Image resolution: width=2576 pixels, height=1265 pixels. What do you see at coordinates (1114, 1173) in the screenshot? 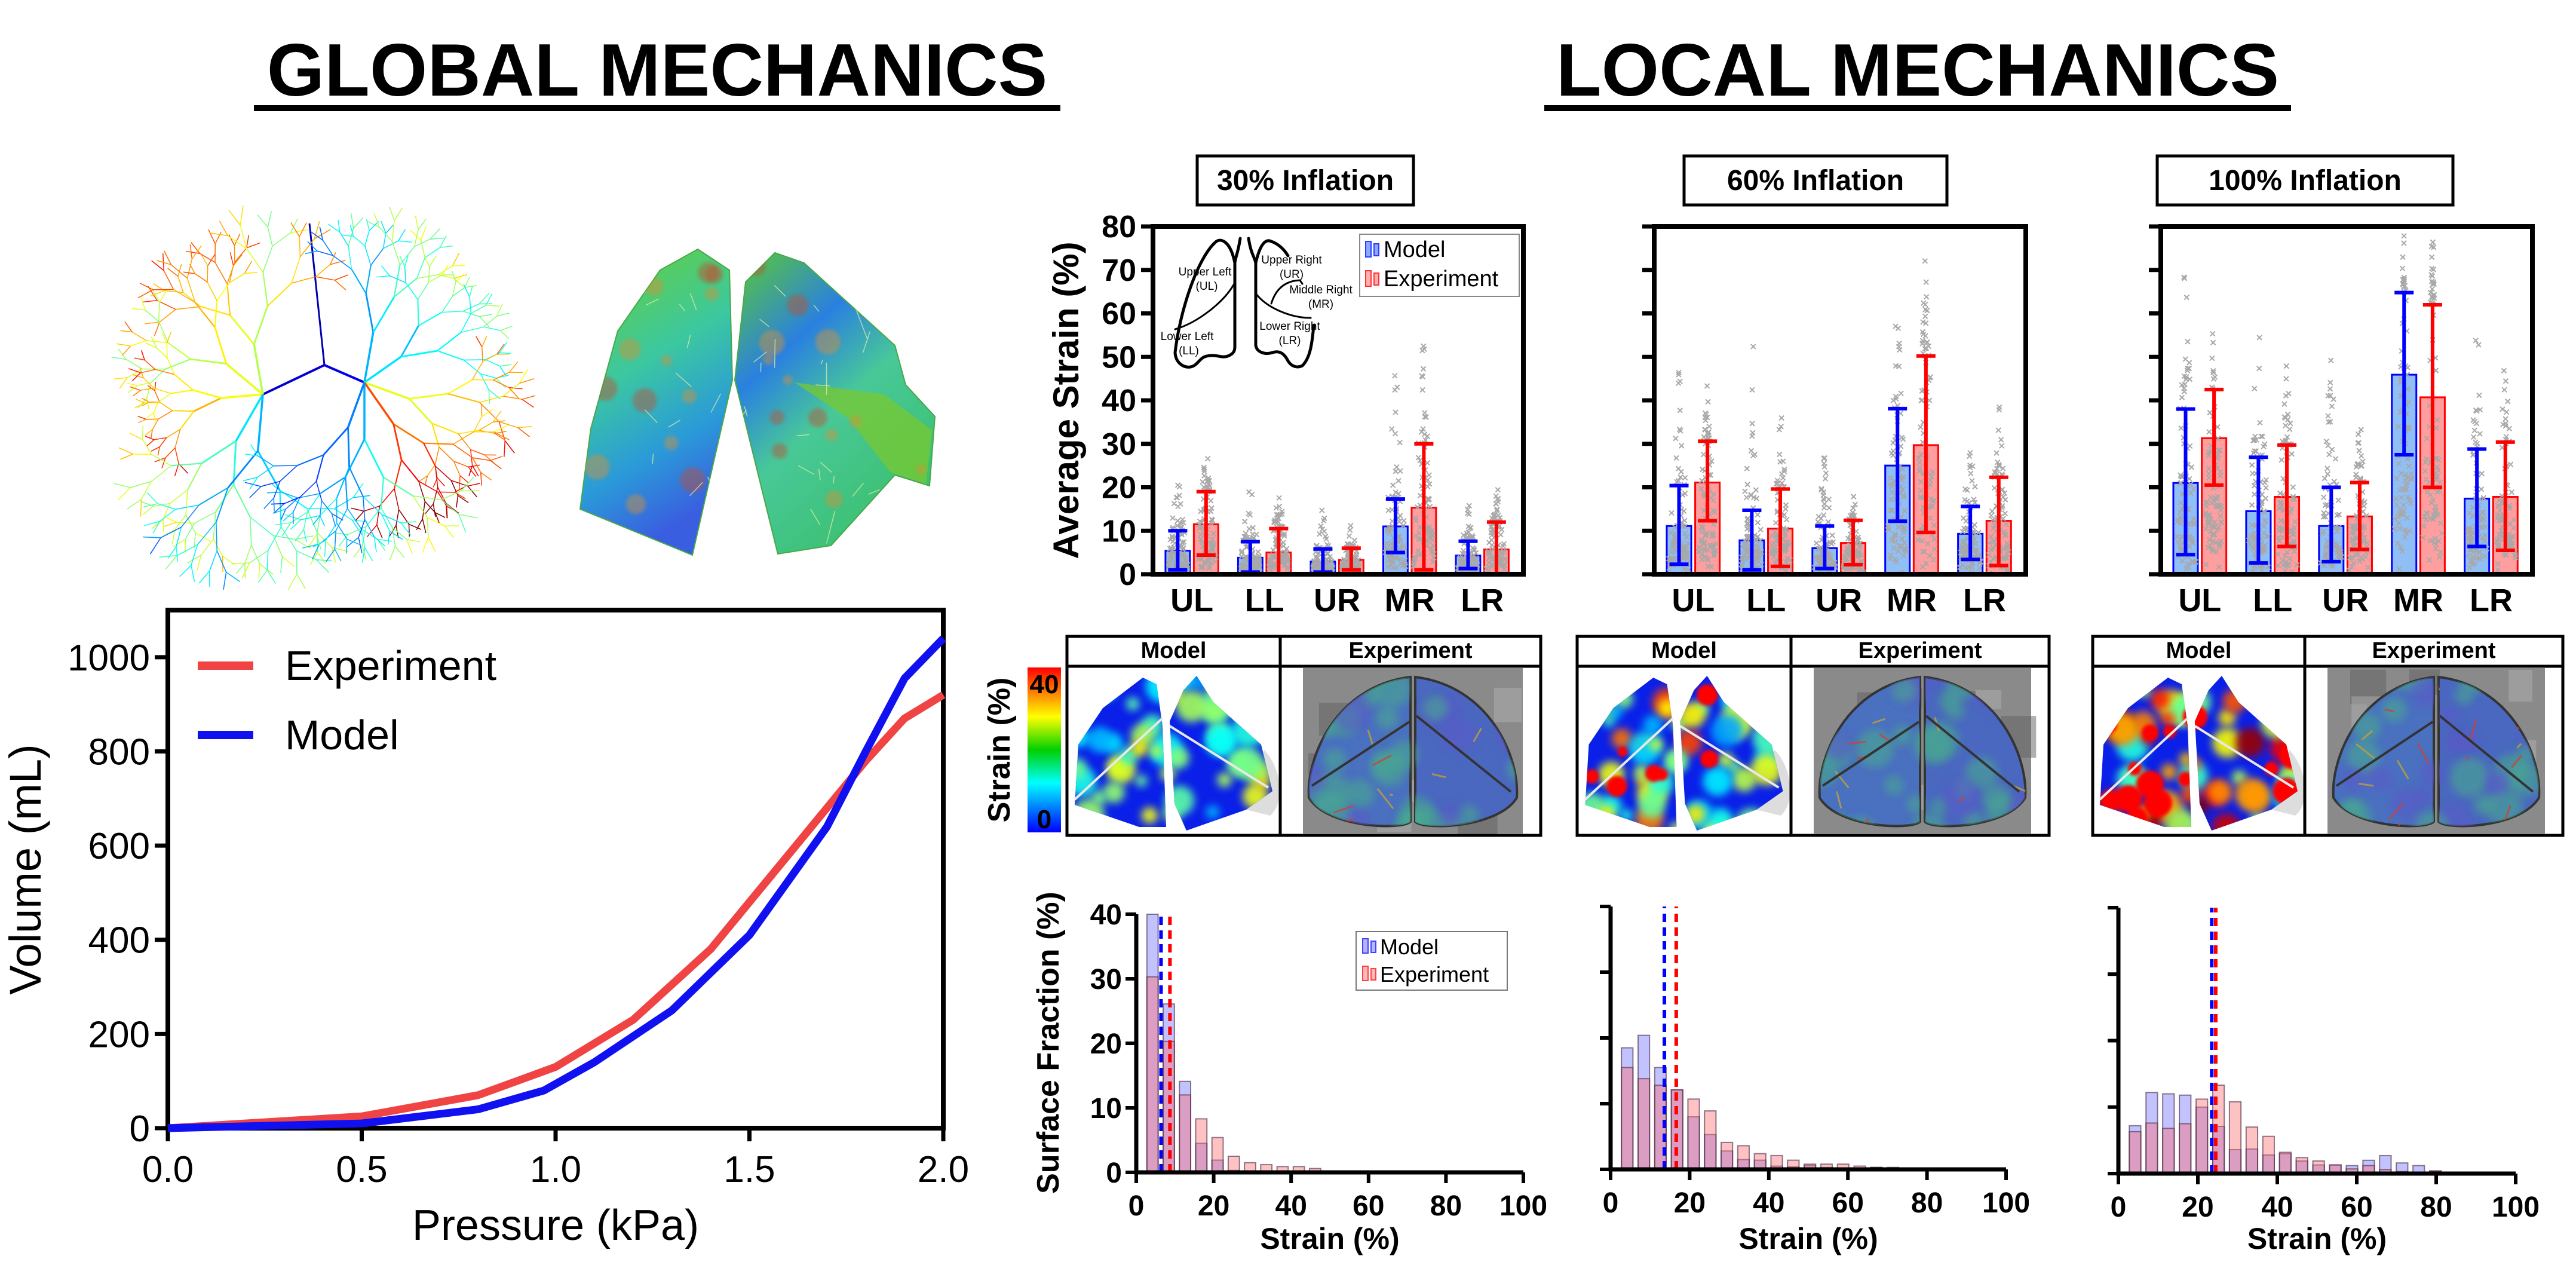
I see `y-tick-label: 0` at bounding box center [1114, 1173].